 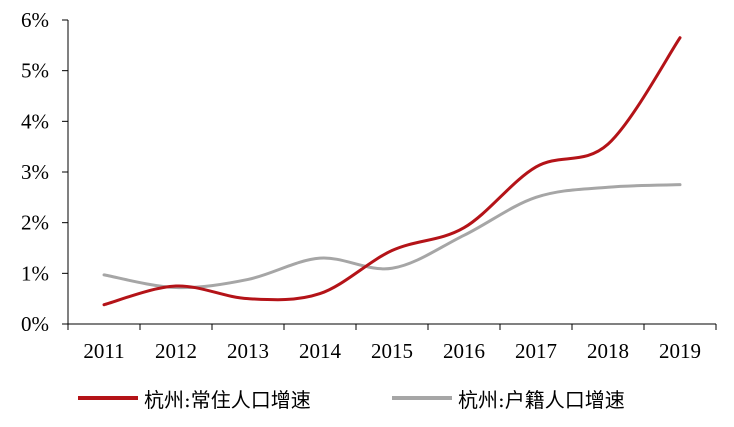 I want to click on x-tick-label: 2015, so click(x=392, y=351).